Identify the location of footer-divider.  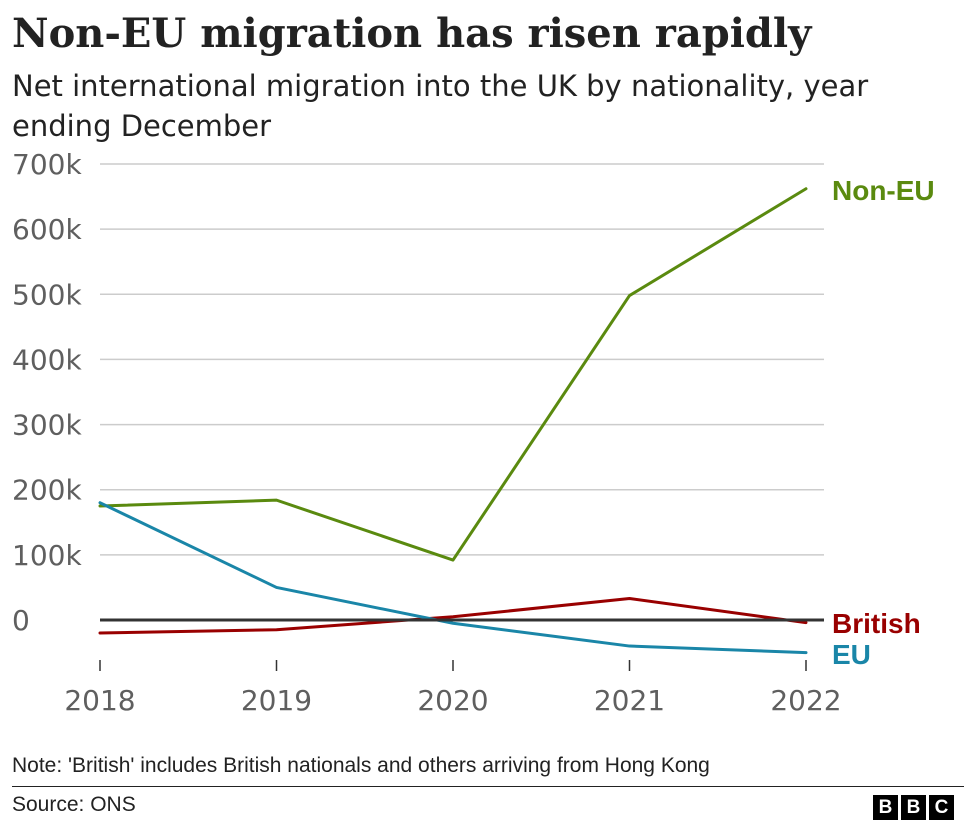
(488, 786).